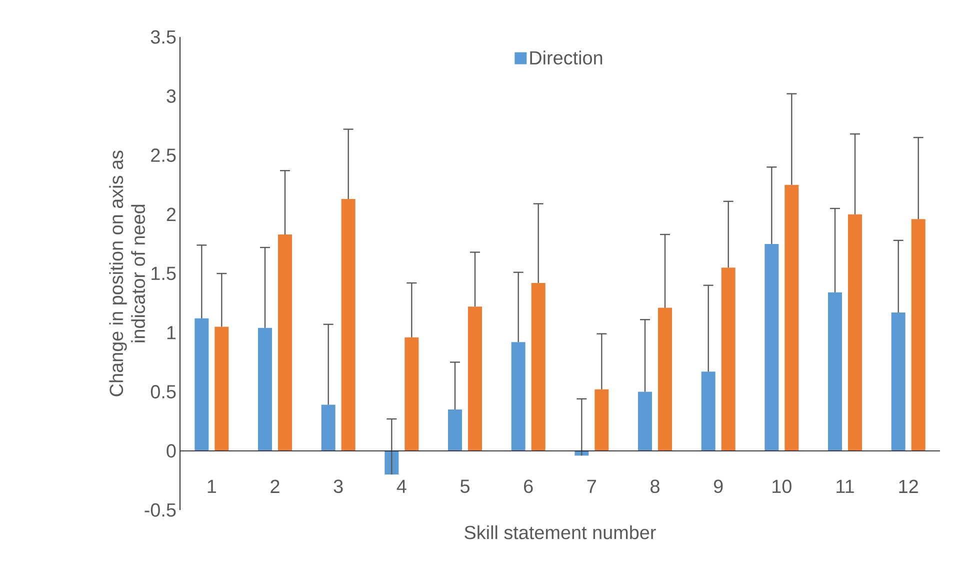 This screenshot has height=579, width=966. What do you see at coordinates (171, 214) in the screenshot?
I see `y-tick-label: 2` at bounding box center [171, 214].